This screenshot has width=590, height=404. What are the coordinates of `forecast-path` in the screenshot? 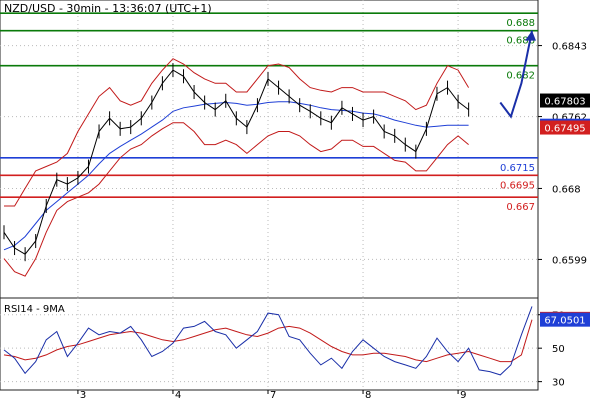 It's located at (516, 74).